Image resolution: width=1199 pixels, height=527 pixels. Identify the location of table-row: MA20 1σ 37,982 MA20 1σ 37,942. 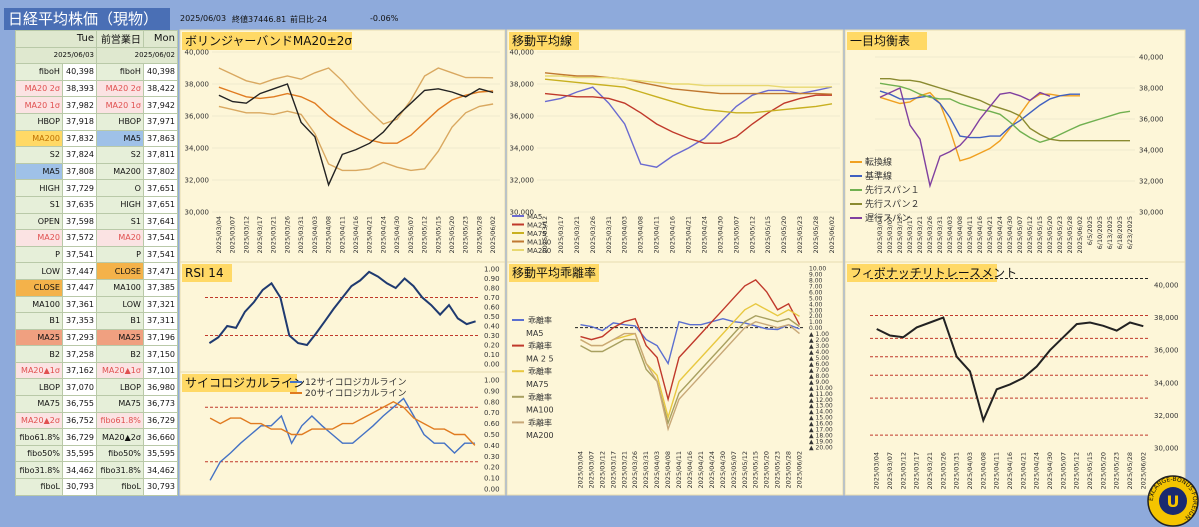
(97, 105).